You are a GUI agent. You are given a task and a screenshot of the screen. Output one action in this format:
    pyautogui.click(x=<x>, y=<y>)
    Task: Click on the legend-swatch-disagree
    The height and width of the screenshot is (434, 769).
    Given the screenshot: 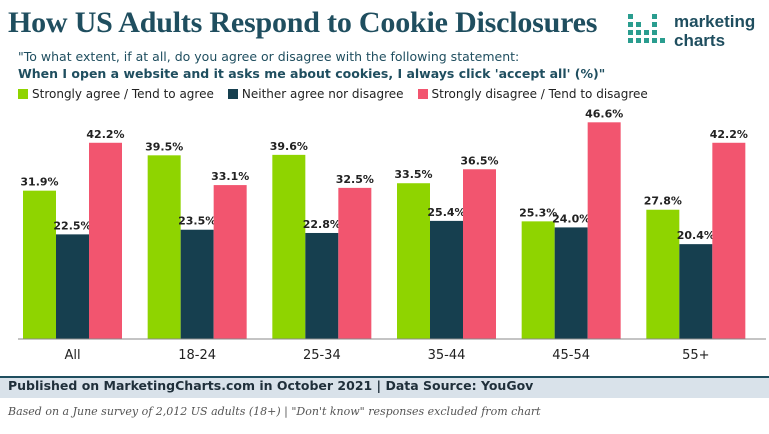 What is the action you would take?
    pyautogui.click(x=422, y=94)
    